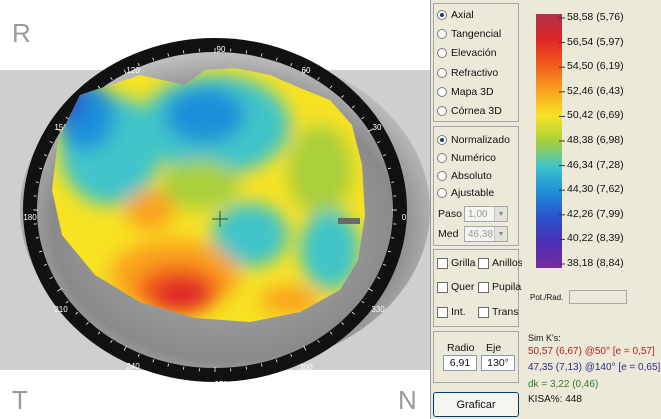 This screenshot has height=419, width=661. Describe the element at coordinates (451, 312) in the screenshot. I see `checkbox-int: Int.` at that location.